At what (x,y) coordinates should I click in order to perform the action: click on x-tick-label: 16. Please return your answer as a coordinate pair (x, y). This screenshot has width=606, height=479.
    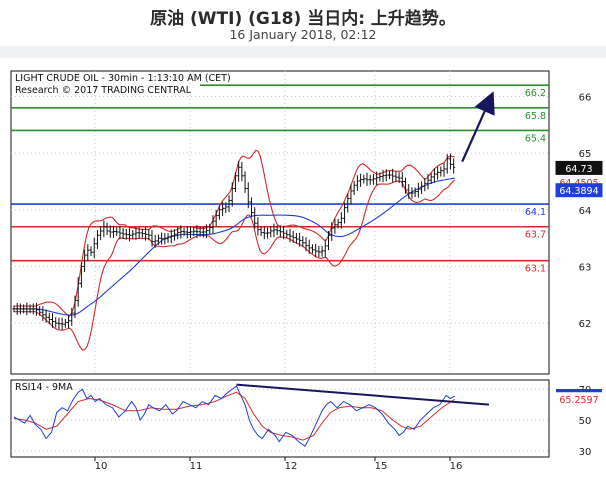
    Looking at the image, I should click on (456, 466).